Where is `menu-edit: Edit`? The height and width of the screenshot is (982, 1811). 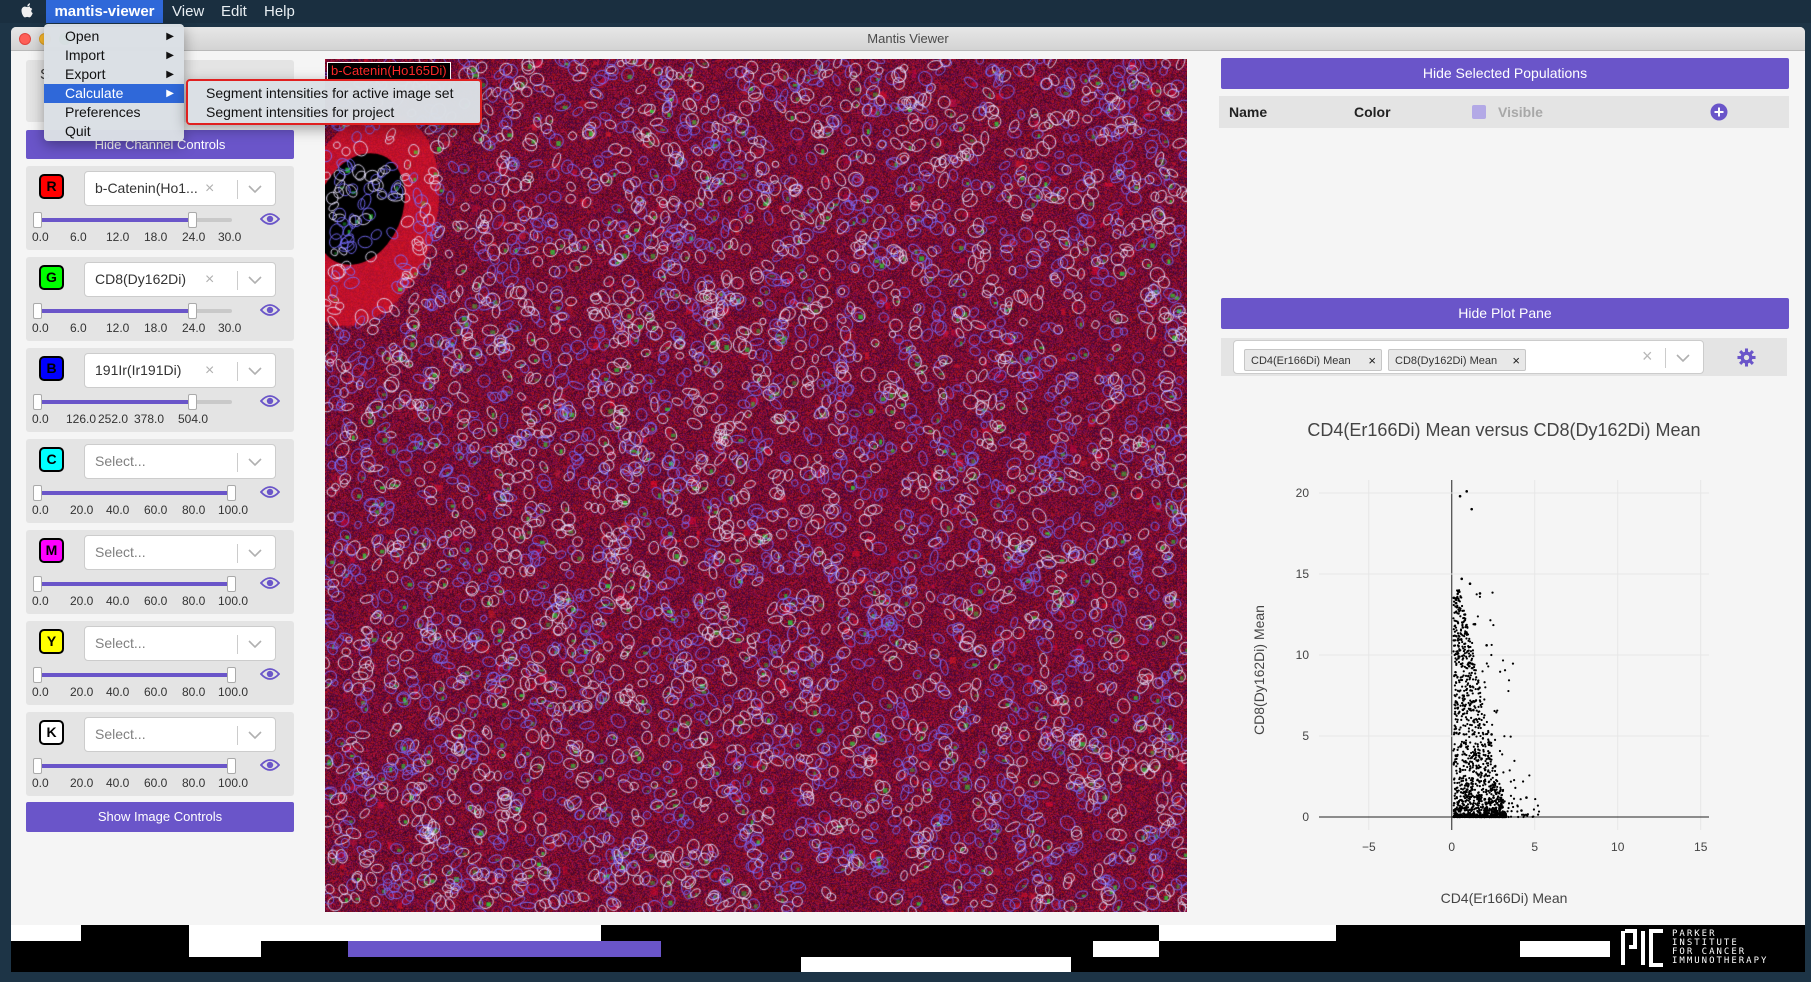
menu-edit: Edit is located at coordinates (234, 11).